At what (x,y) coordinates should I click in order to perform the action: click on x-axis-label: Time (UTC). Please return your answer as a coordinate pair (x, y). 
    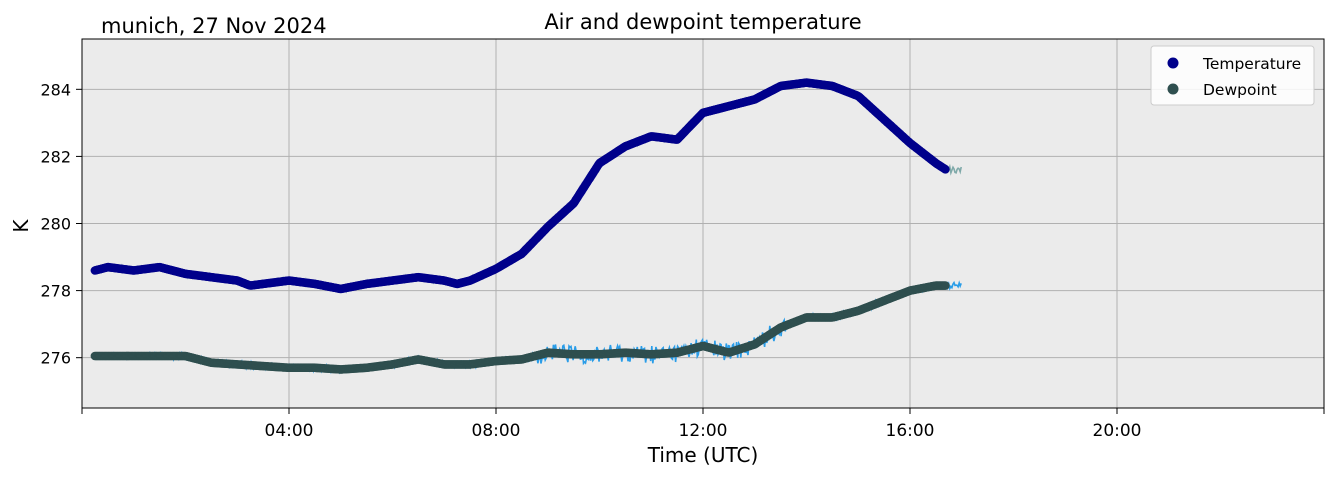
    Looking at the image, I should click on (703, 455).